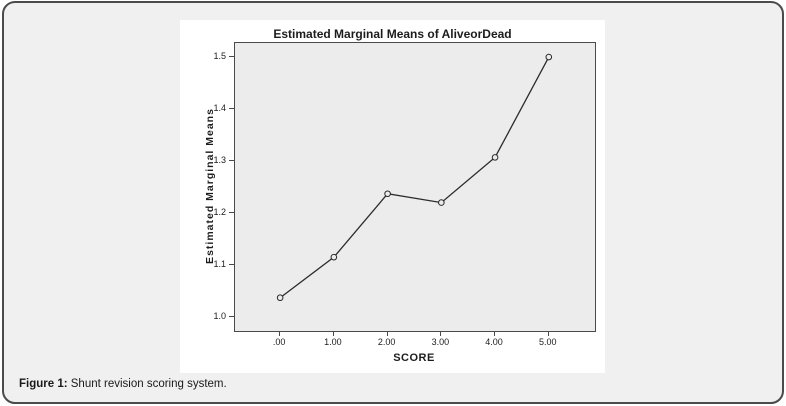 This screenshot has width=786, height=406. Describe the element at coordinates (219, 315) in the screenshot. I see `y-tick-label: 1.0` at that location.